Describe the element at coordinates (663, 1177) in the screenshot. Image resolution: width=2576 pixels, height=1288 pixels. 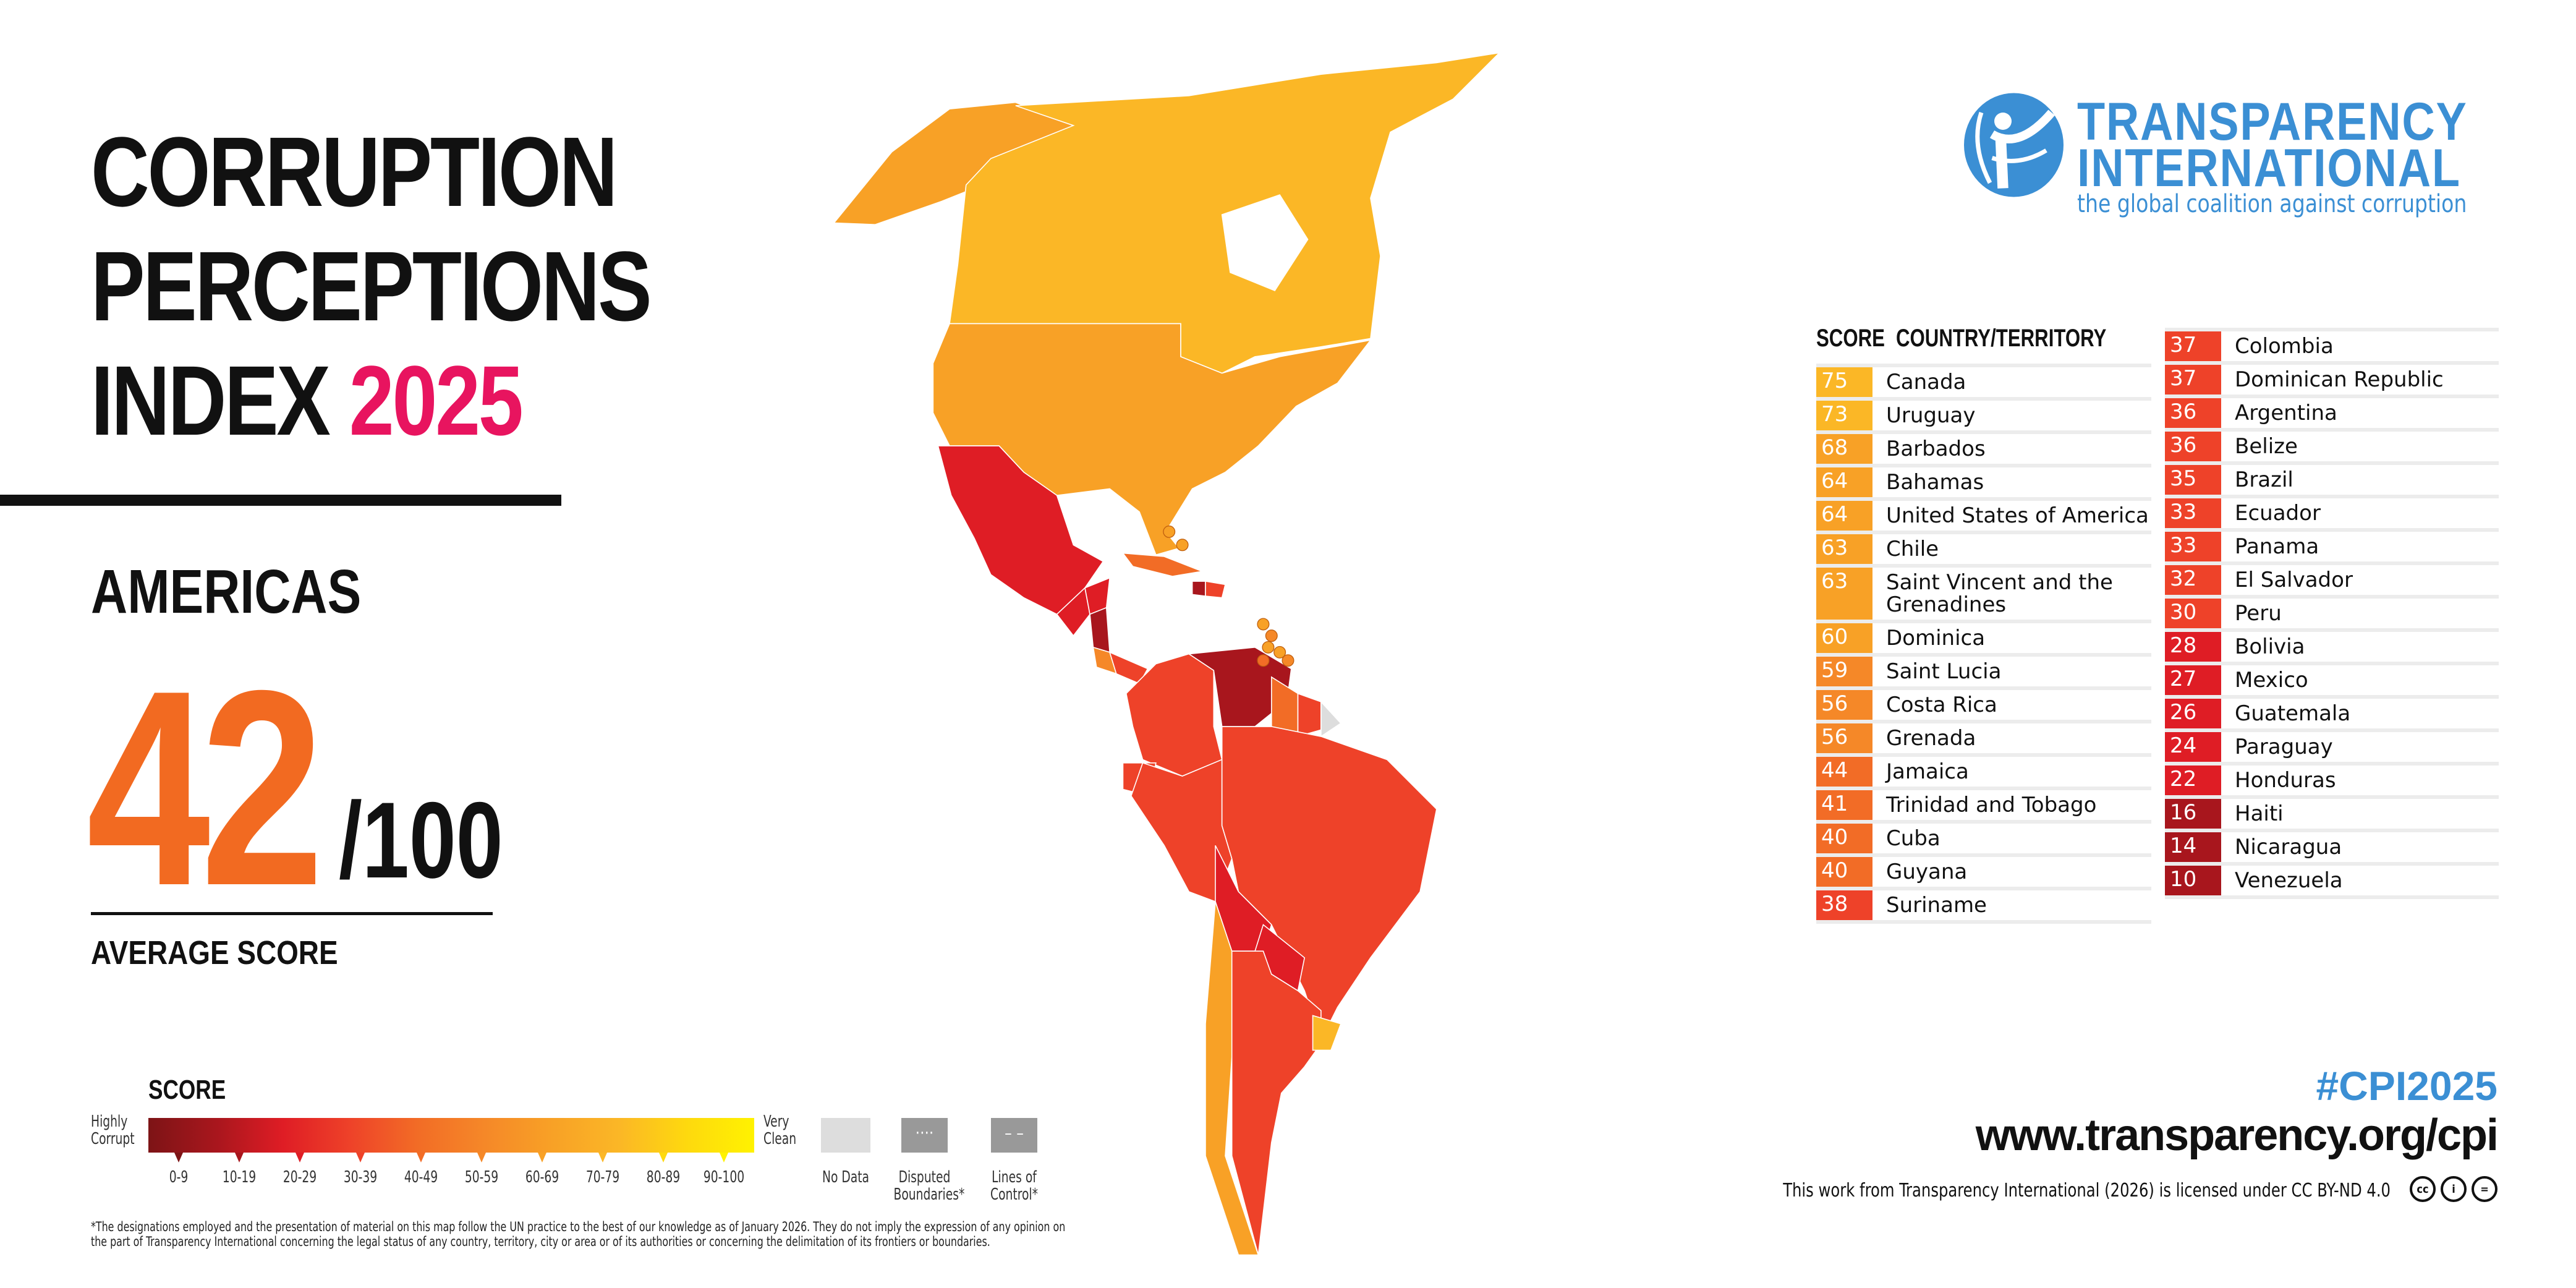
I see `legend-tick-label: 80-89` at that location.